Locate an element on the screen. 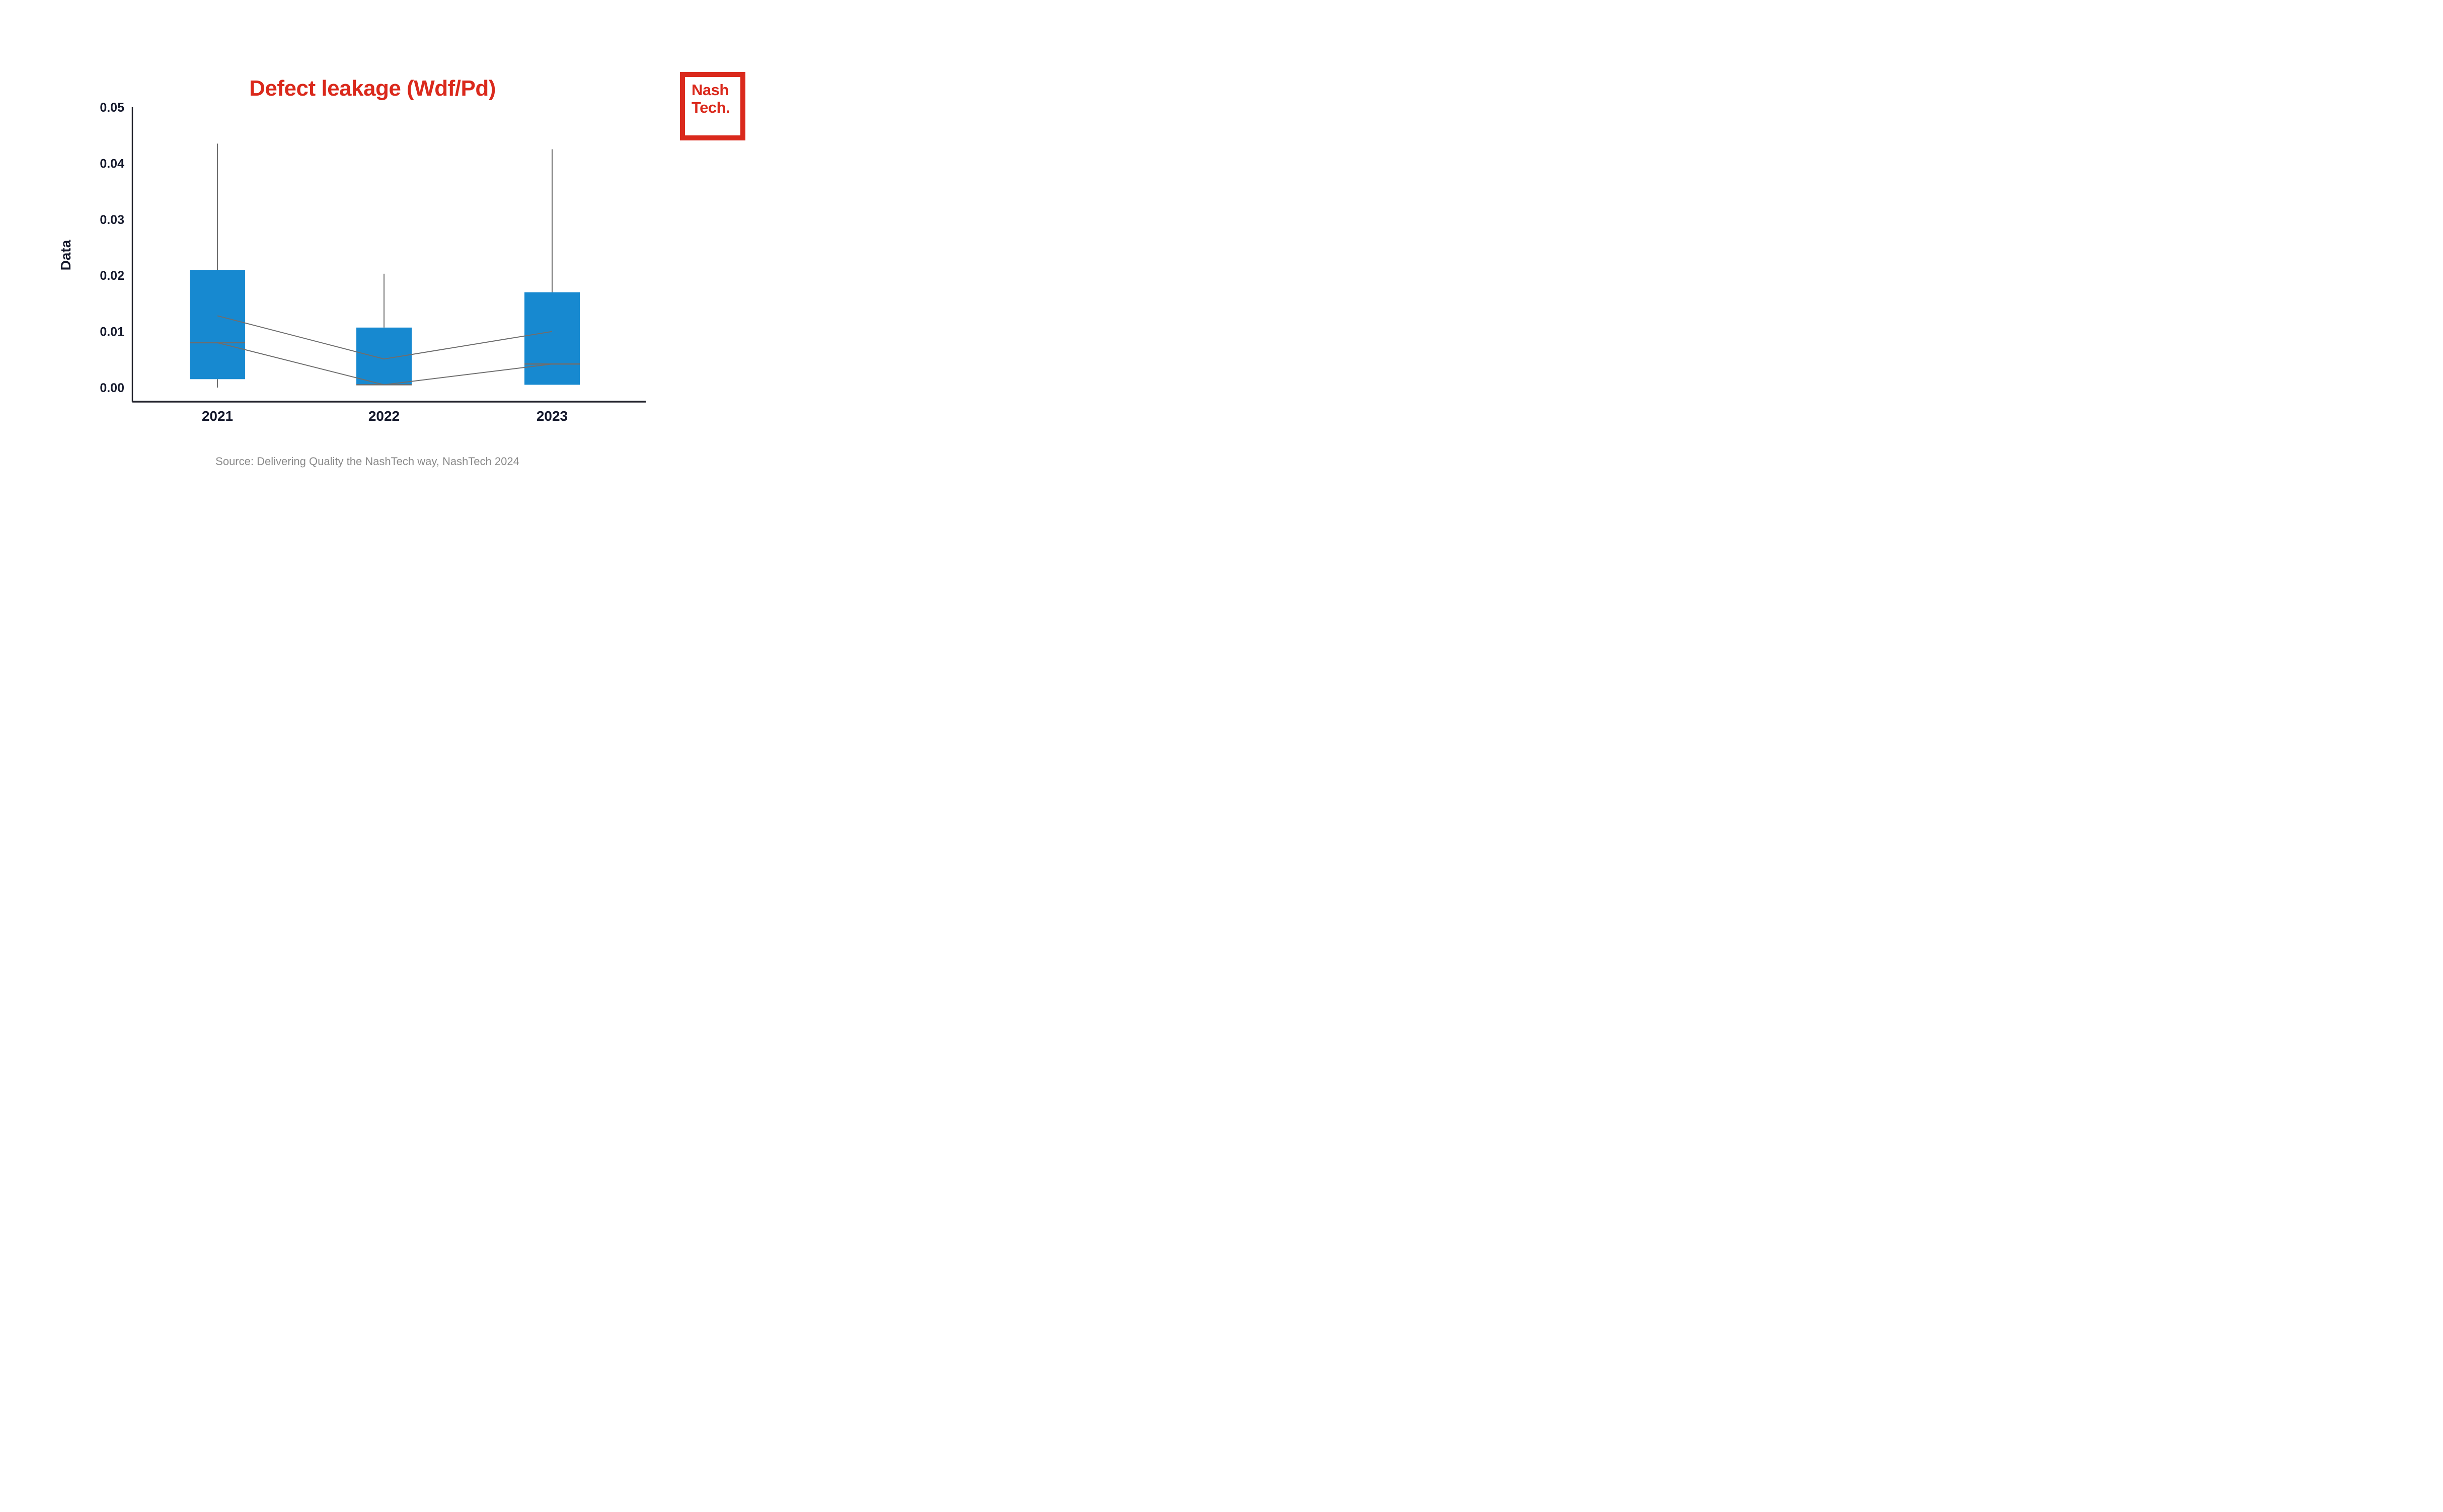  mean-connector-line is located at coordinates (385, 337).